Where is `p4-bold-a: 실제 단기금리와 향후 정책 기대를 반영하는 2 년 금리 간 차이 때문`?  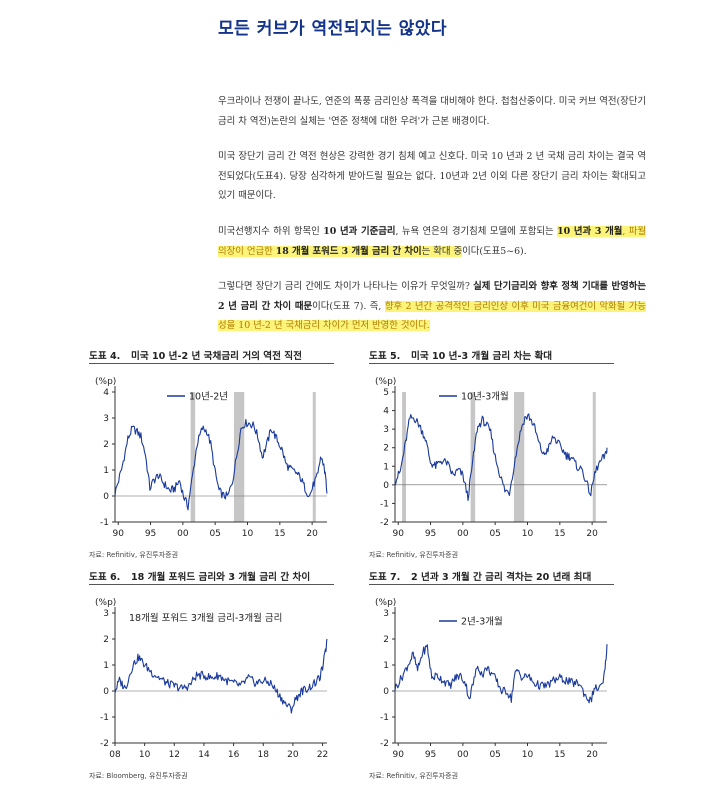 p4-bold-a: 실제 단기금리와 향후 정책 기대를 반영하는 2 년 금리 간 차이 때문 is located at coordinates (432, 296).